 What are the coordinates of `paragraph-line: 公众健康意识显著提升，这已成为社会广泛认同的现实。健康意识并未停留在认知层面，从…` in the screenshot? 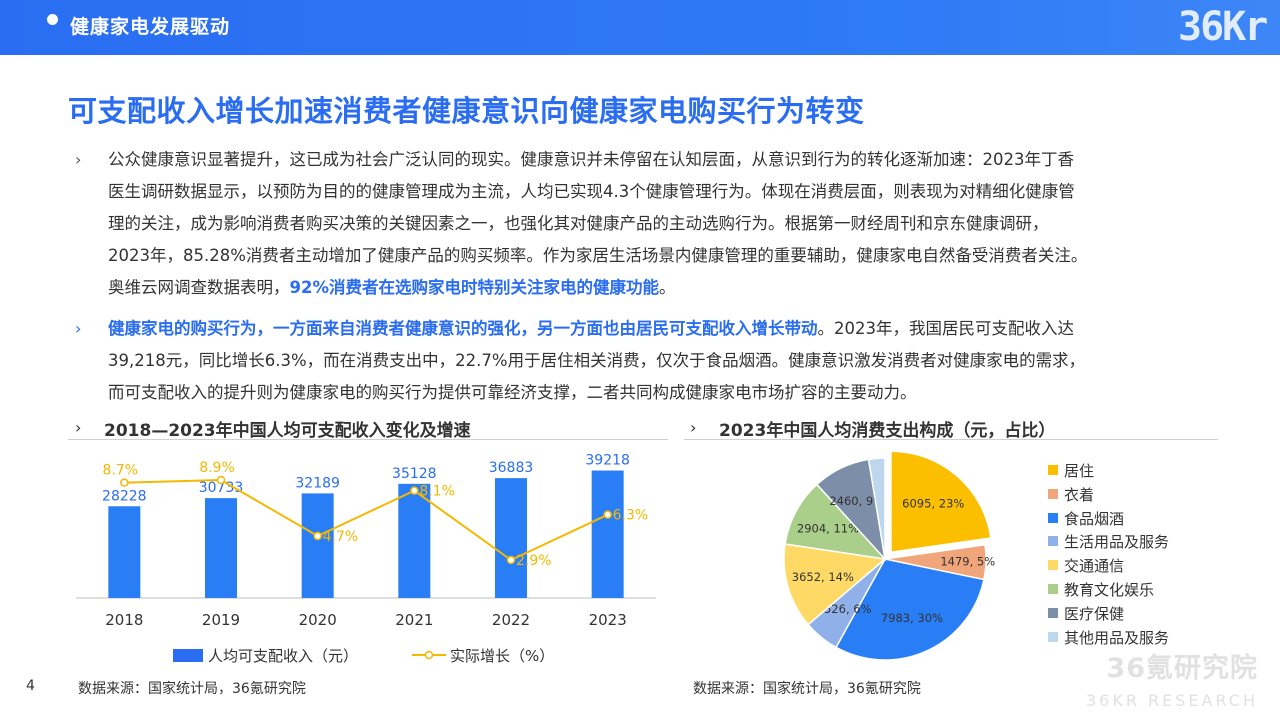 It's located at (591, 159).